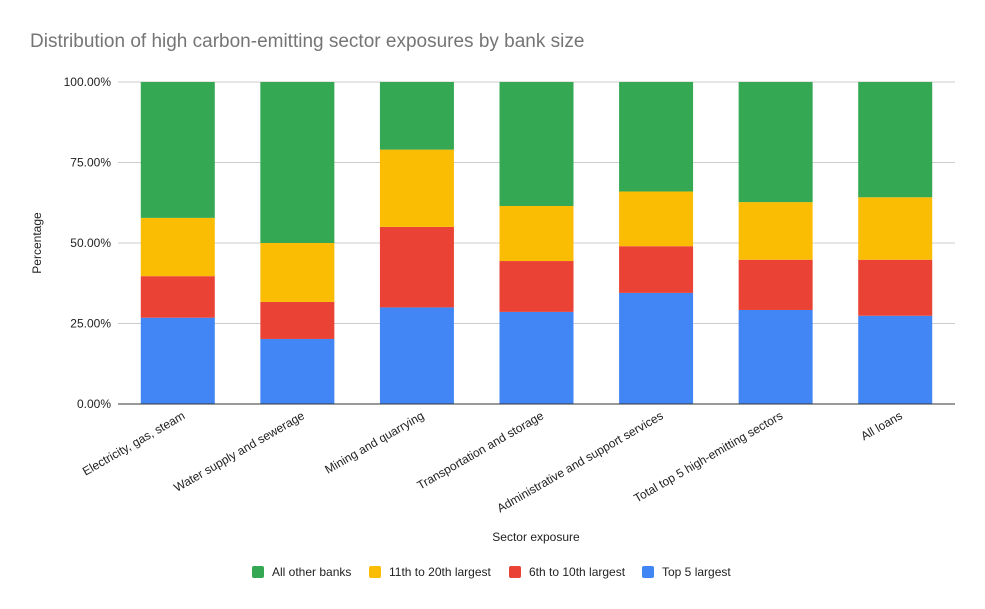 This screenshot has width=985, height=609. I want to click on x-axis-title: Sector exposure, so click(536, 537).